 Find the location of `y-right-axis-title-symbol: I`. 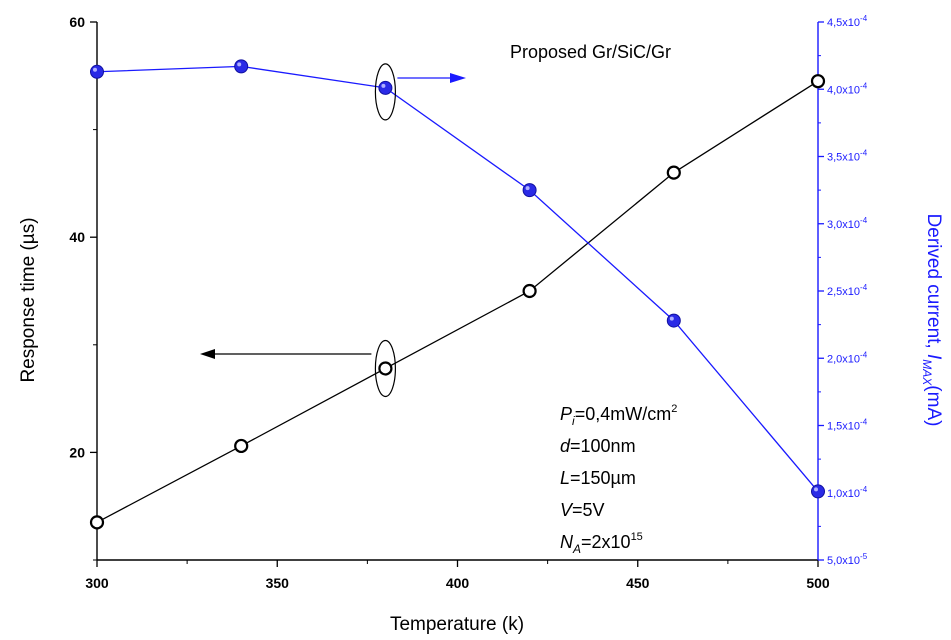

y-right-axis-title-symbol: I is located at coordinates (933, 357).